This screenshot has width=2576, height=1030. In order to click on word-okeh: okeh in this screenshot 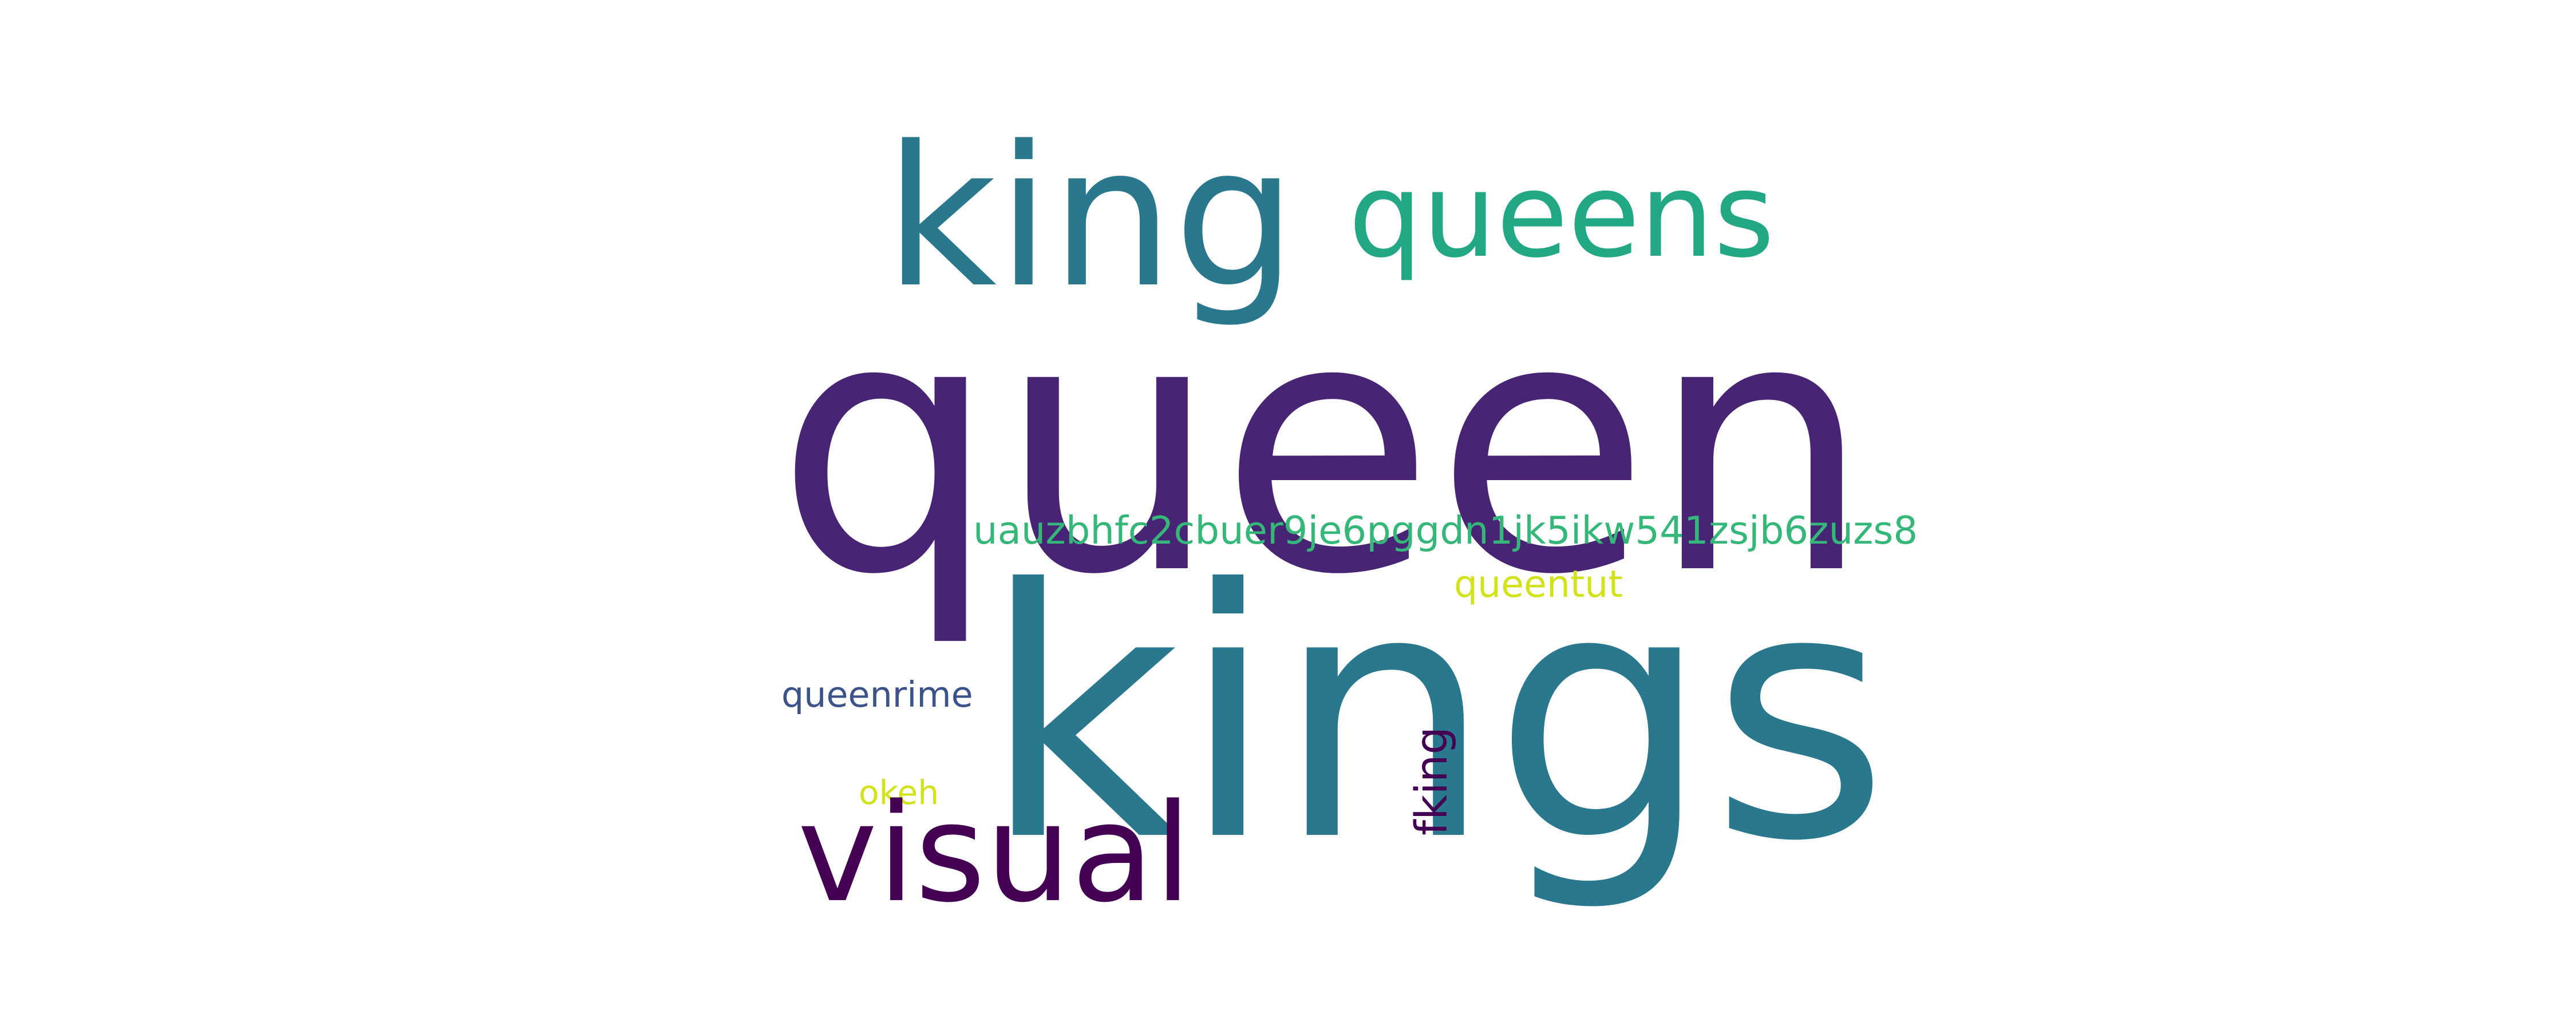, I will do `click(899, 792)`.